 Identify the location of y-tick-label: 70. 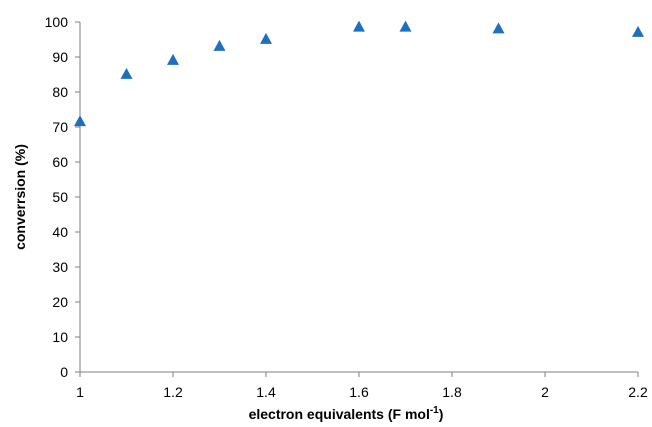
(60, 127).